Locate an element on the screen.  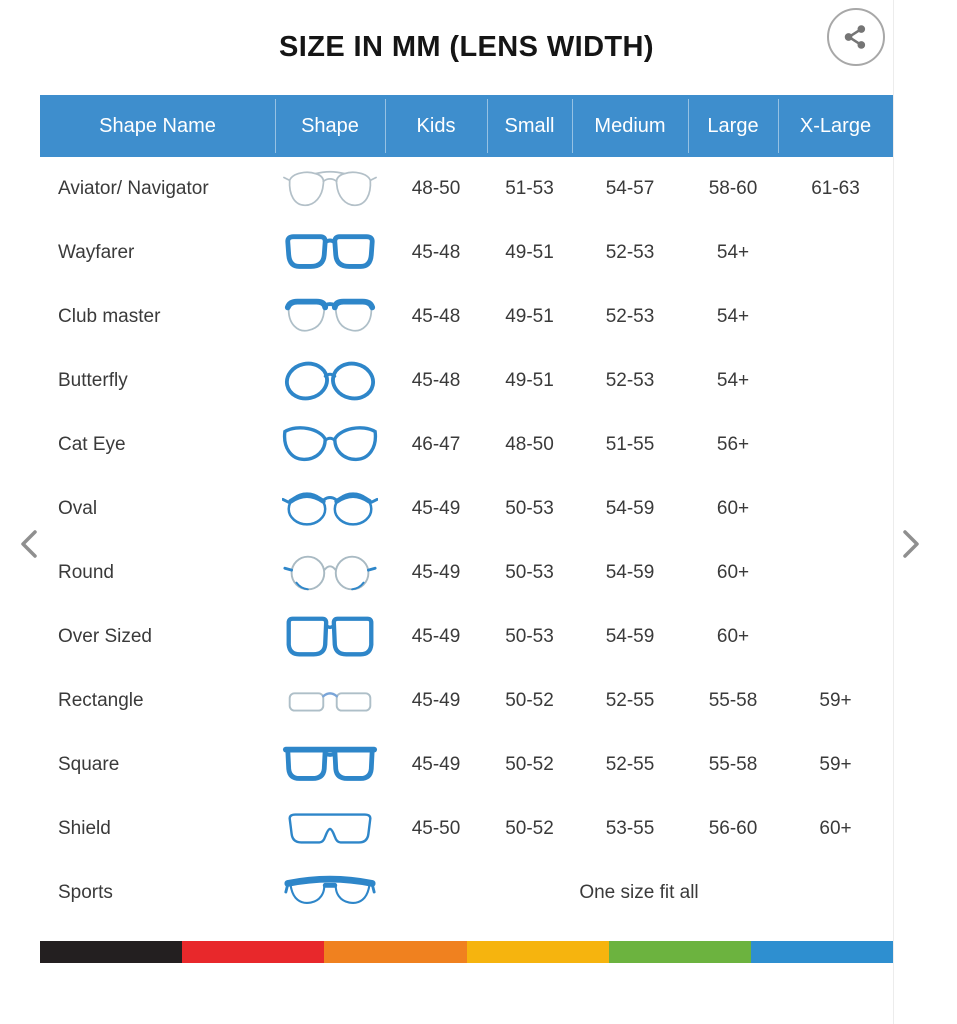
carousel-prev-button is located at coordinates (29, 544).